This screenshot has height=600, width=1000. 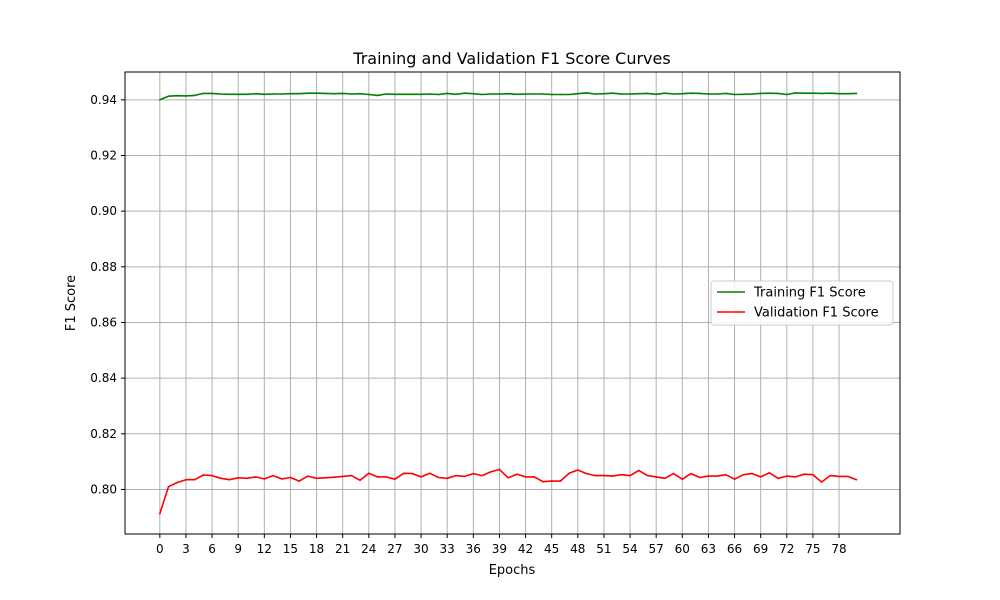 What do you see at coordinates (264, 549) in the screenshot?
I see `x-tick-label: 12` at bounding box center [264, 549].